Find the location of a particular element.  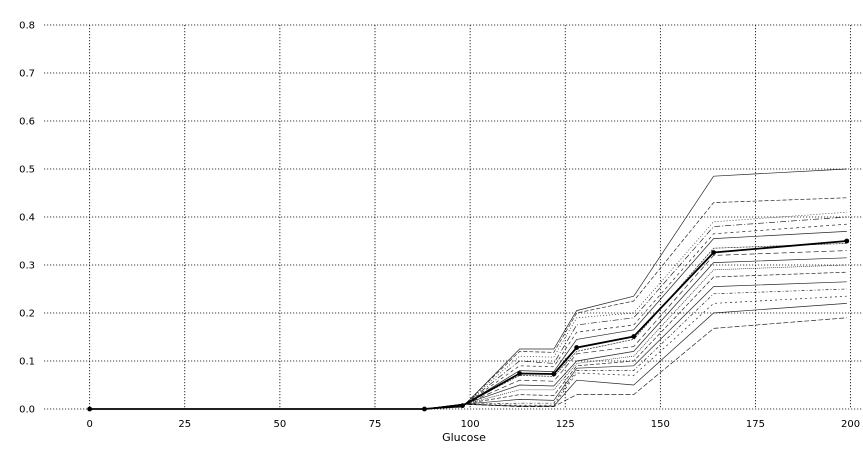

x-tick-label: 0 is located at coordinates (89, 424).